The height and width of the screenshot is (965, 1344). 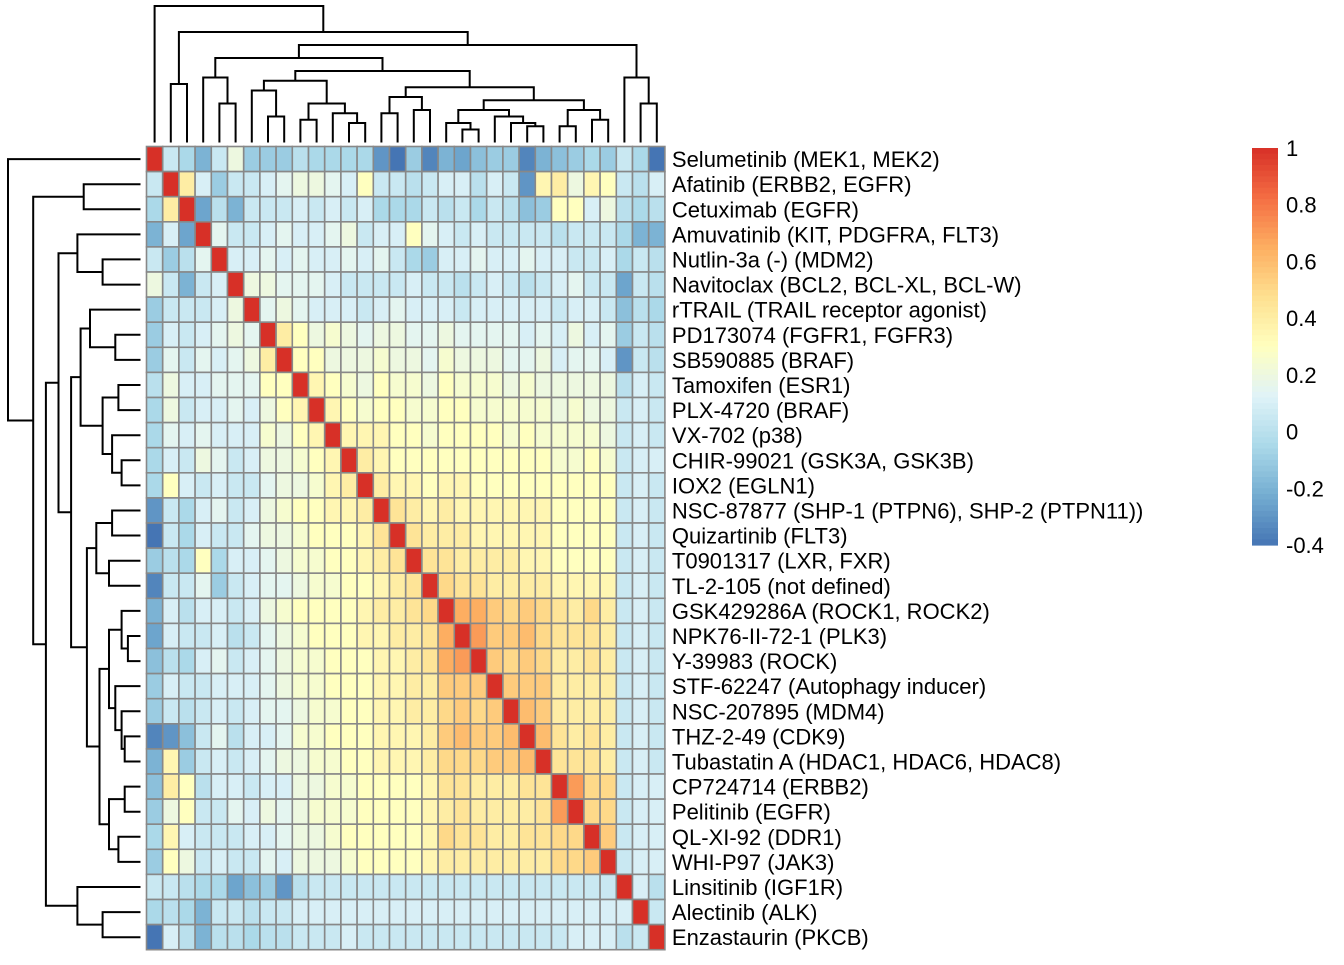 I want to click on row-label: PD173074 (FGFR1, FGFR3), so click(x=812, y=335).